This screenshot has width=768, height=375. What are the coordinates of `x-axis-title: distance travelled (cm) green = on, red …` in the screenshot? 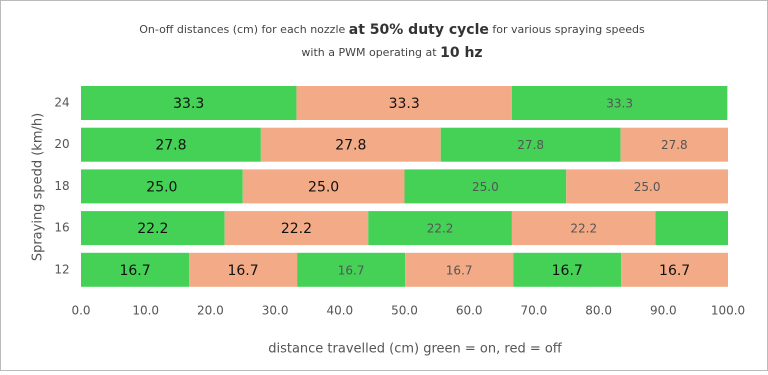 It's located at (415, 349).